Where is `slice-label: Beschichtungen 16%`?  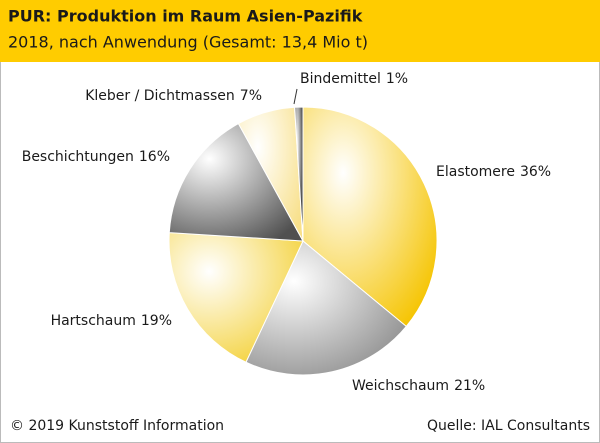
slice-label: Beschichtungen 16% is located at coordinates (96, 157).